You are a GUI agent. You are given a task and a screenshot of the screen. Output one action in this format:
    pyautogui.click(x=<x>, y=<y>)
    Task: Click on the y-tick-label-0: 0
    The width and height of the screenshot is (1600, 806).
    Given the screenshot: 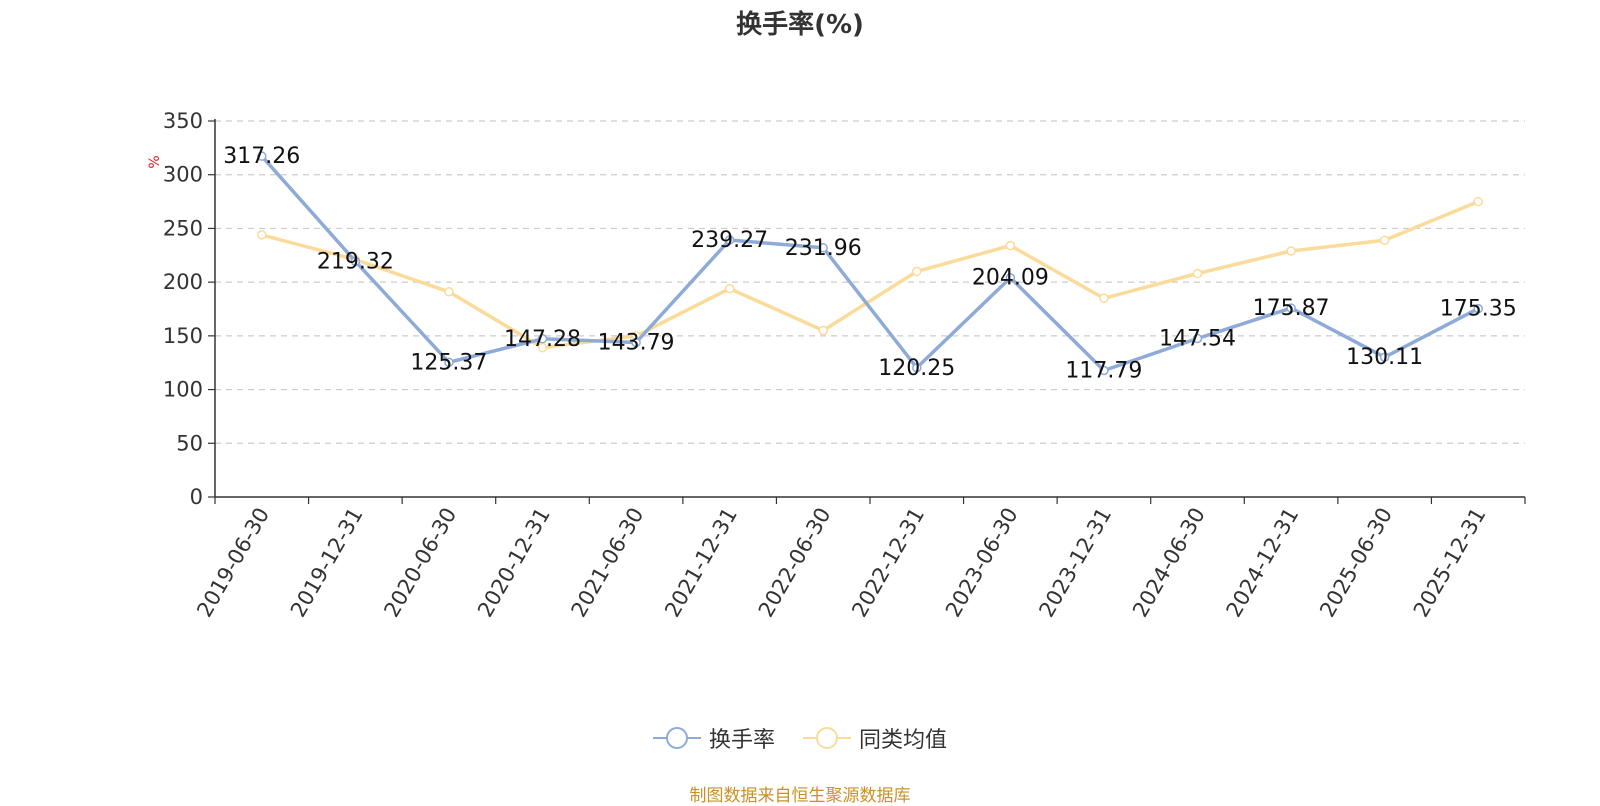 What is the action you would take?
    pyautogui.click(x=196, y=497)
    